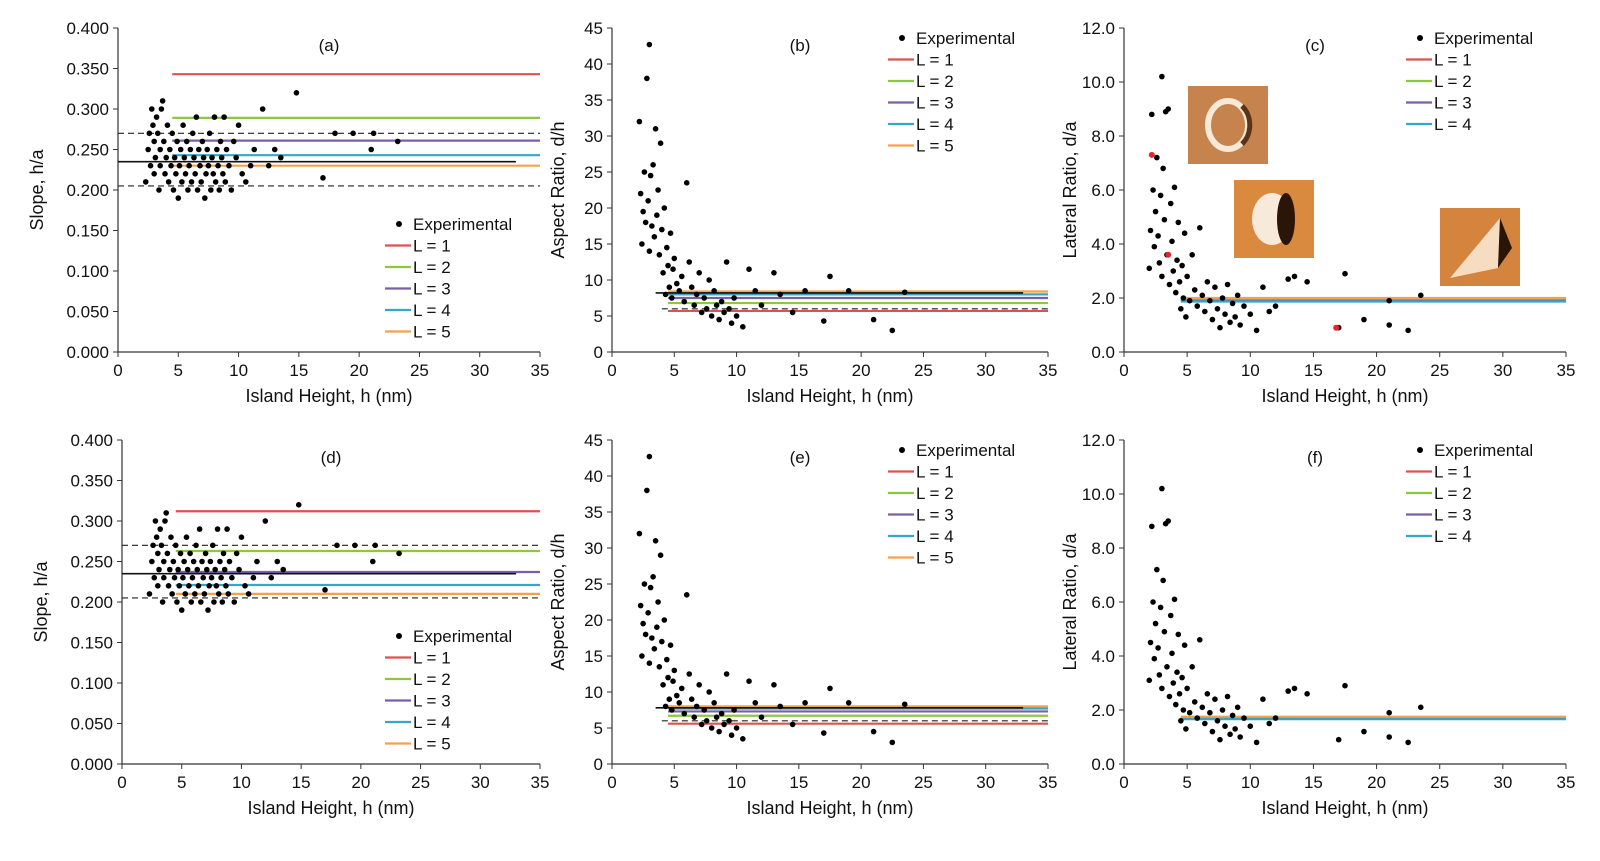  I want to click on panel-label: (e), so click(800, 457).